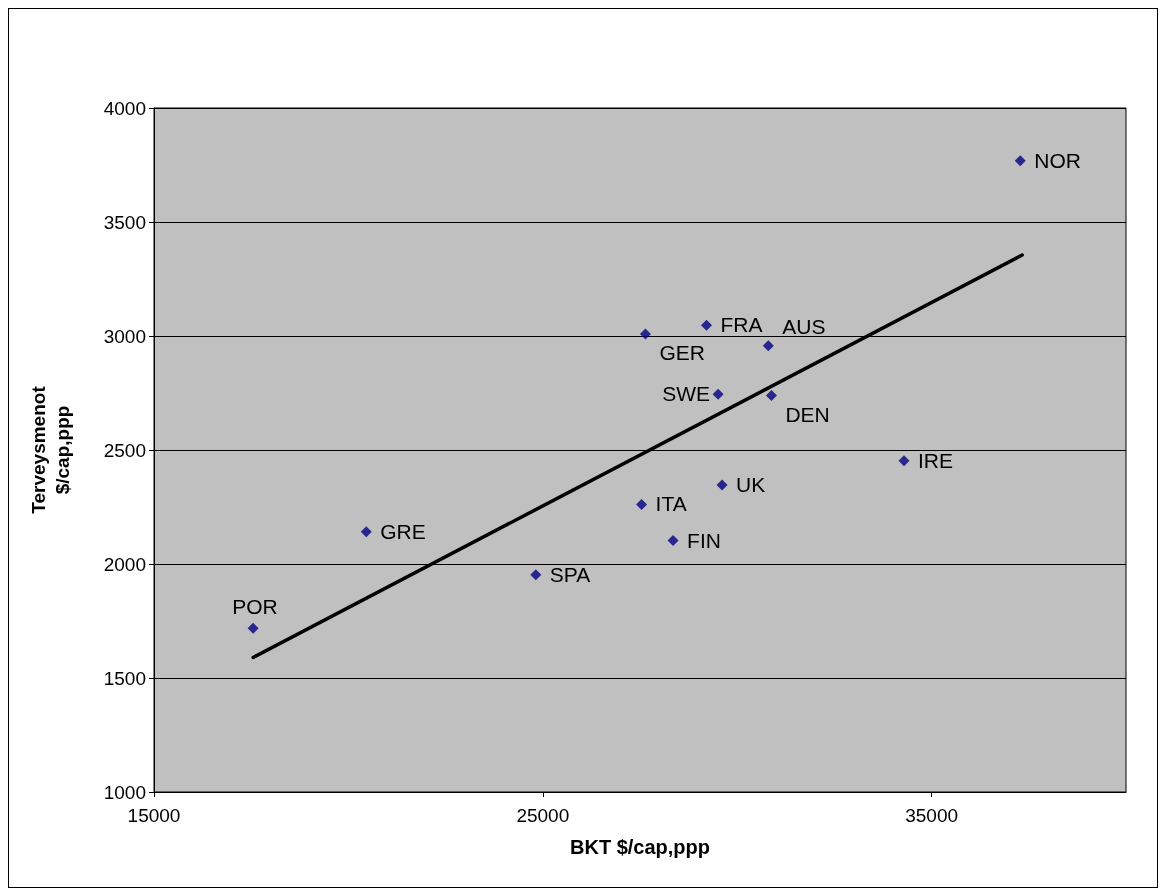 The height and width of the screenshot is (896, 1167). I want to click on annotation: GER, so click(682, 352).